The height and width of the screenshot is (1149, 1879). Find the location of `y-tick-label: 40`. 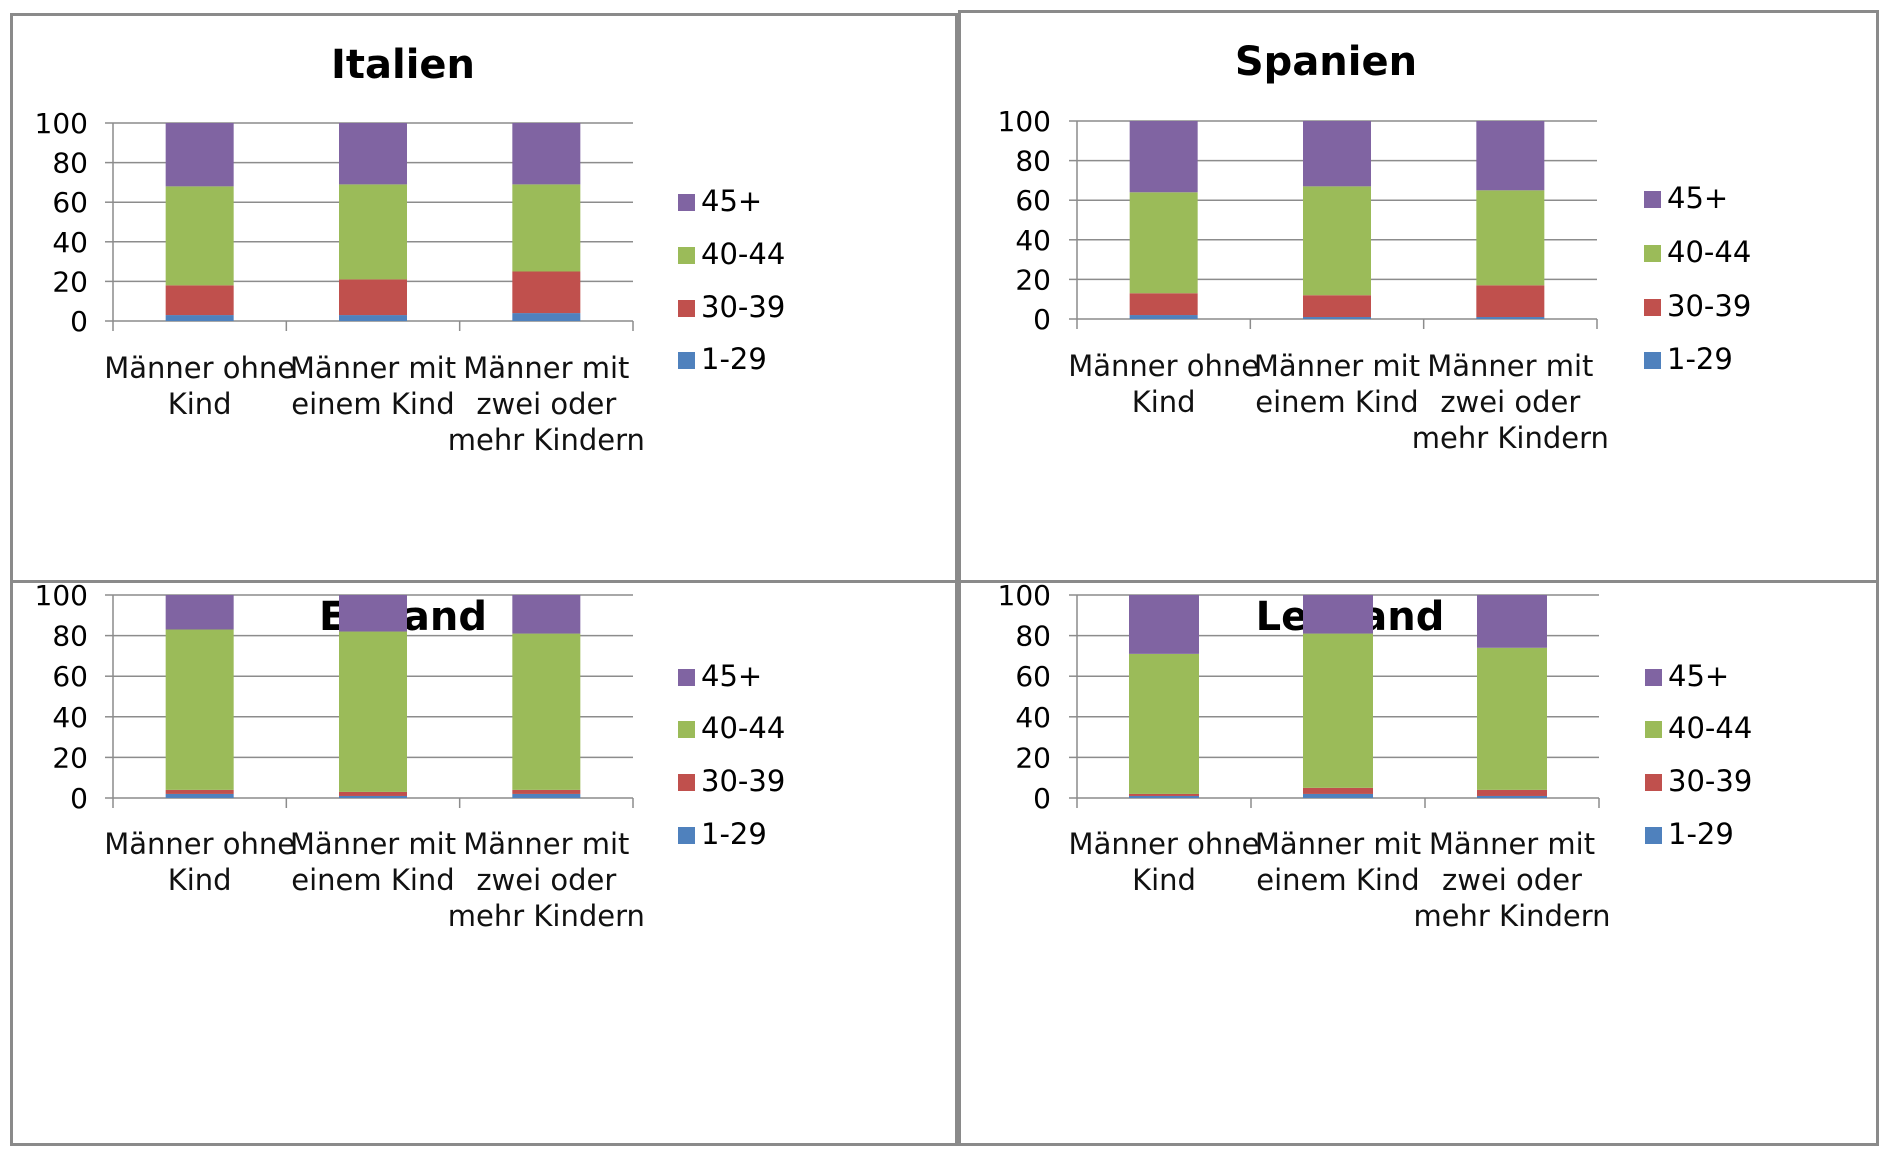

y-tick-label: 40 is located at coordinates (70, 717).